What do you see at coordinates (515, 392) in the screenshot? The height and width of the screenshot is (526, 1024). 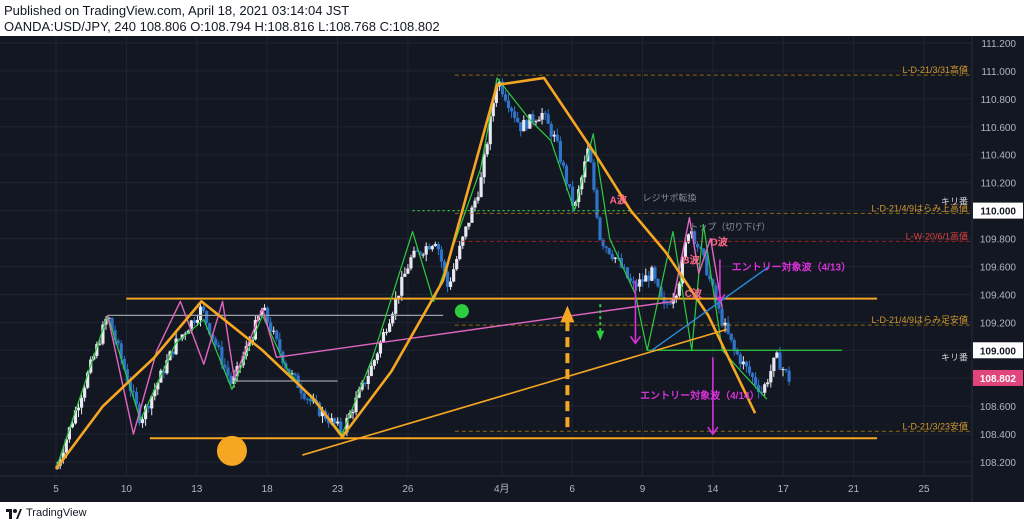 I see `orange-trendline` at bounding box center [515, 392].